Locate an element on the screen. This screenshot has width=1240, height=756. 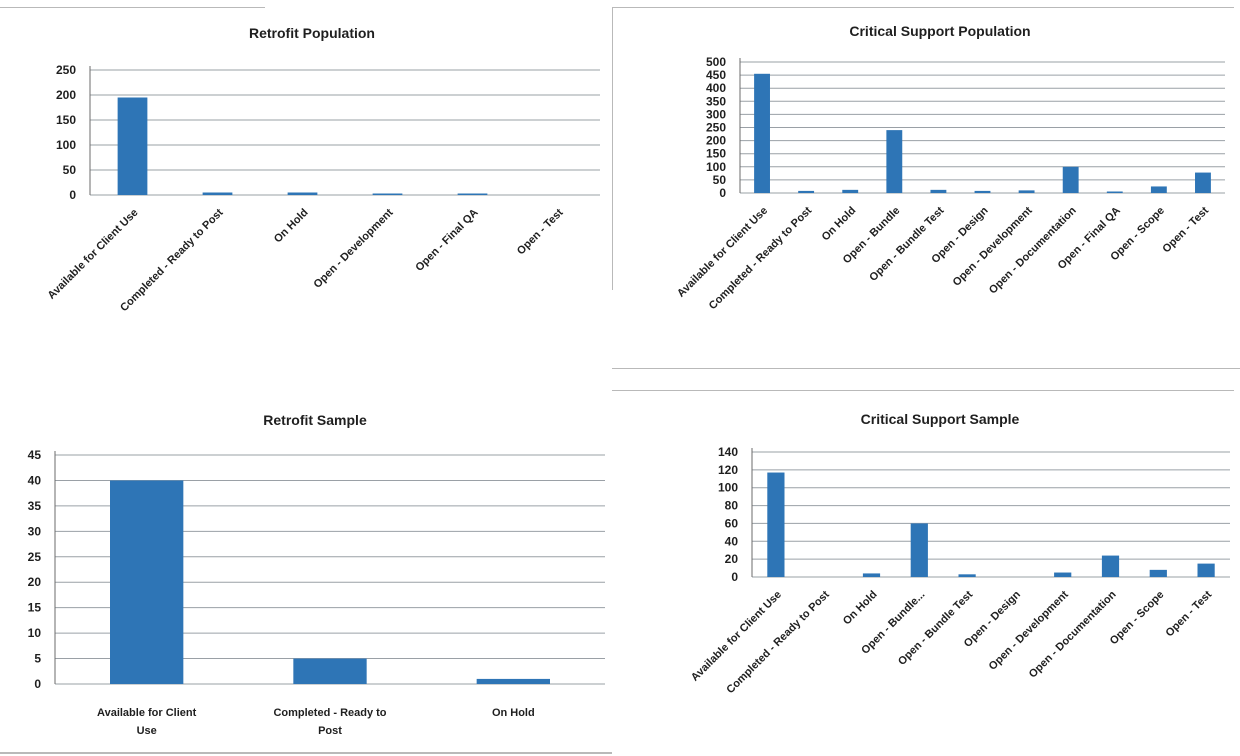
chart-title: Critical Support Sample is located at coordinates (940, 419).